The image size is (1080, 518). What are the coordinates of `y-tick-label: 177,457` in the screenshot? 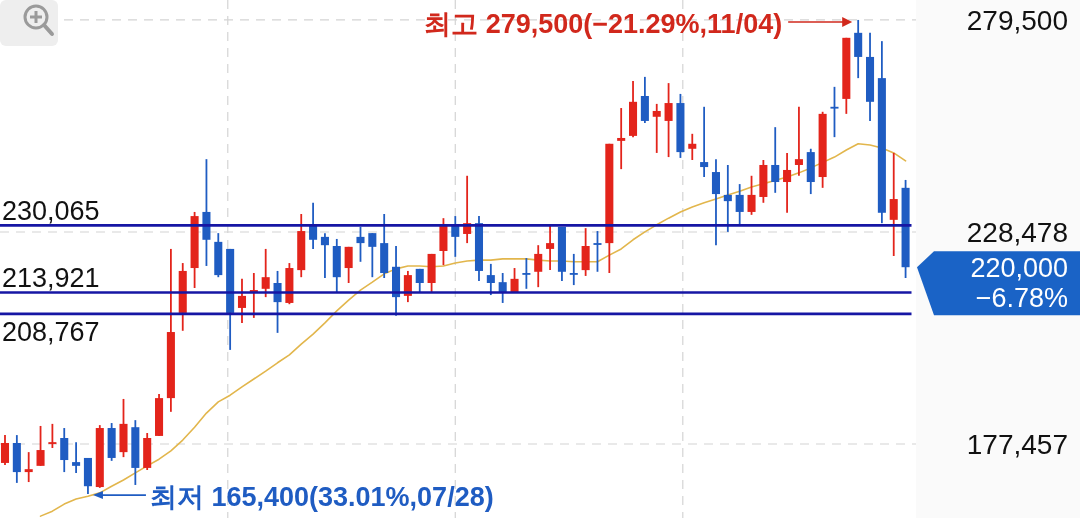 It's located at (1017, 444).